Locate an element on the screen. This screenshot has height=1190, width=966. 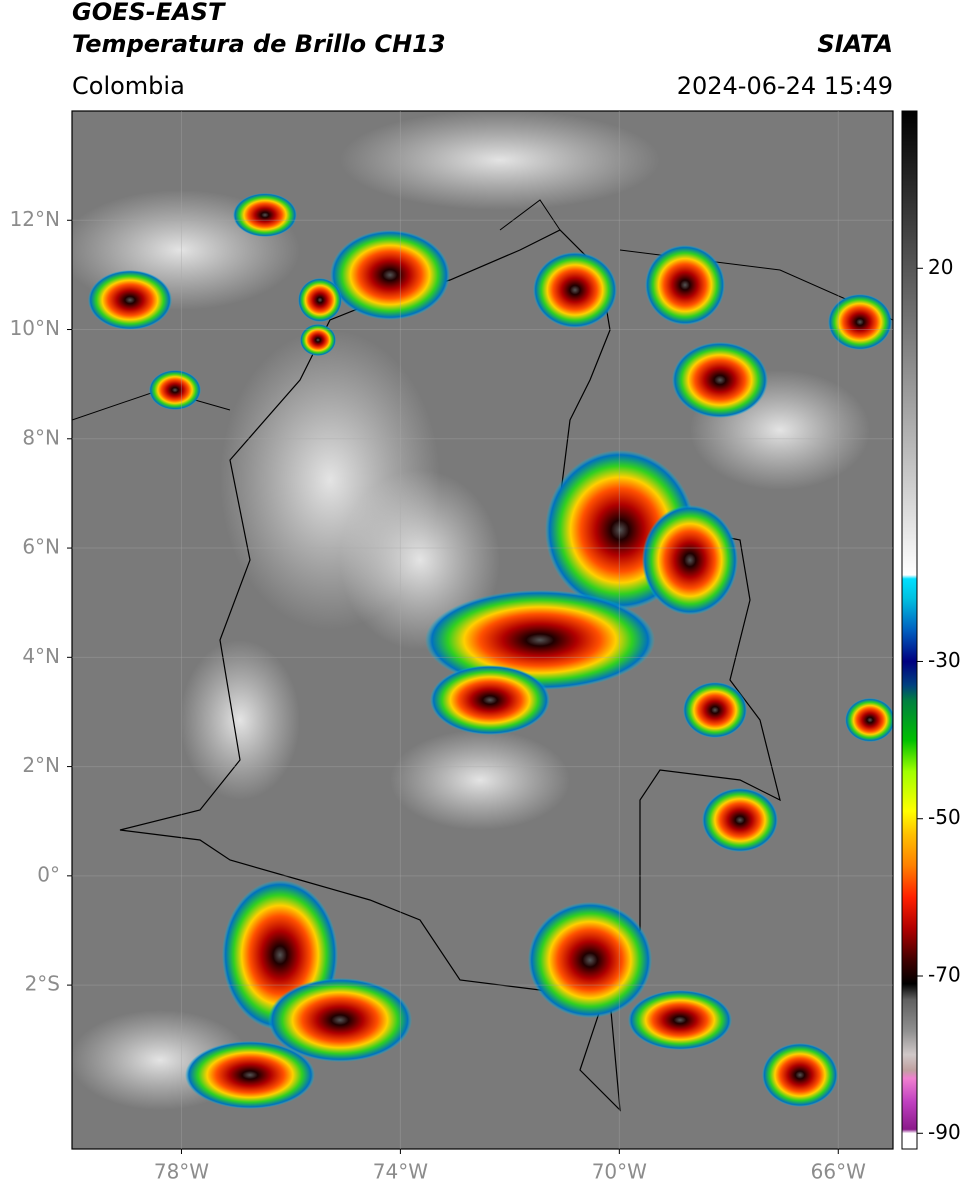
x-tick-label: 74°W is located at coordinates (400, 1172).